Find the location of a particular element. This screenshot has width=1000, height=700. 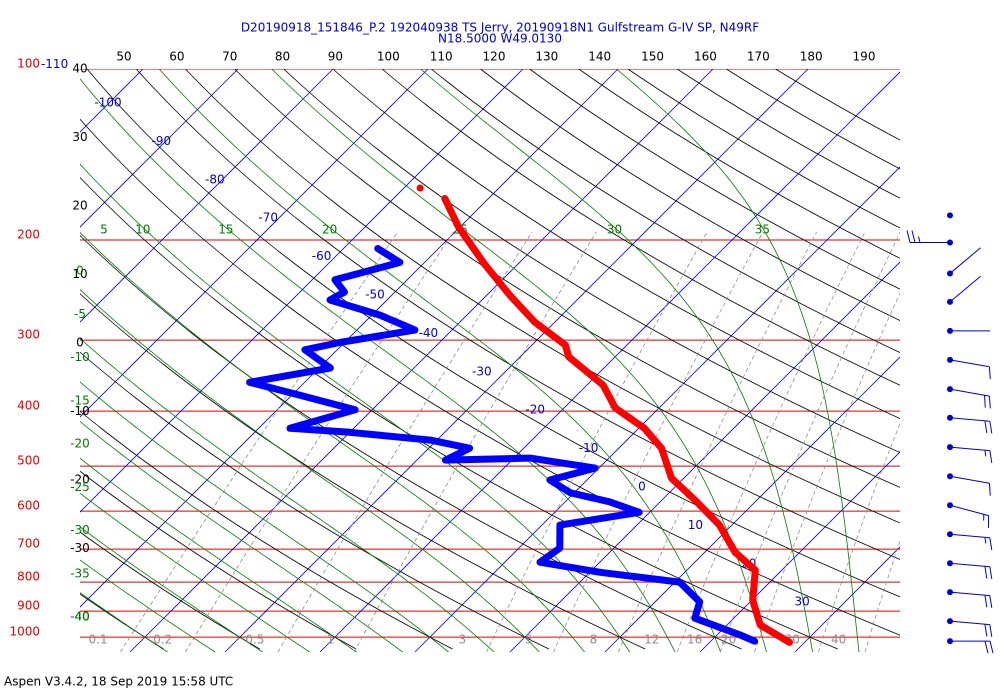

footer: Aspen V3.4.2, 18 Sep 2019 15:58 UTC is located at coordinates (118, 682).